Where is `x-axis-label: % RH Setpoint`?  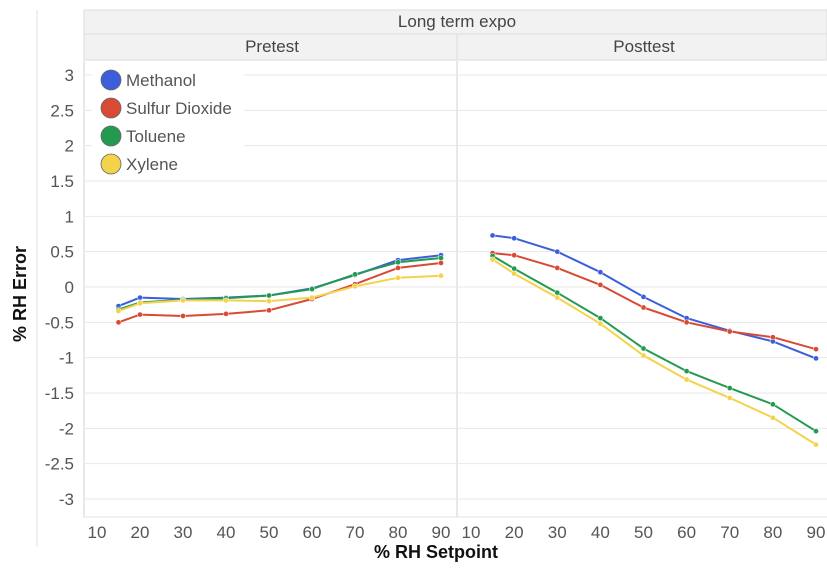
x-axis-label: % RH Setpoint is located at coordinates (436, 552).